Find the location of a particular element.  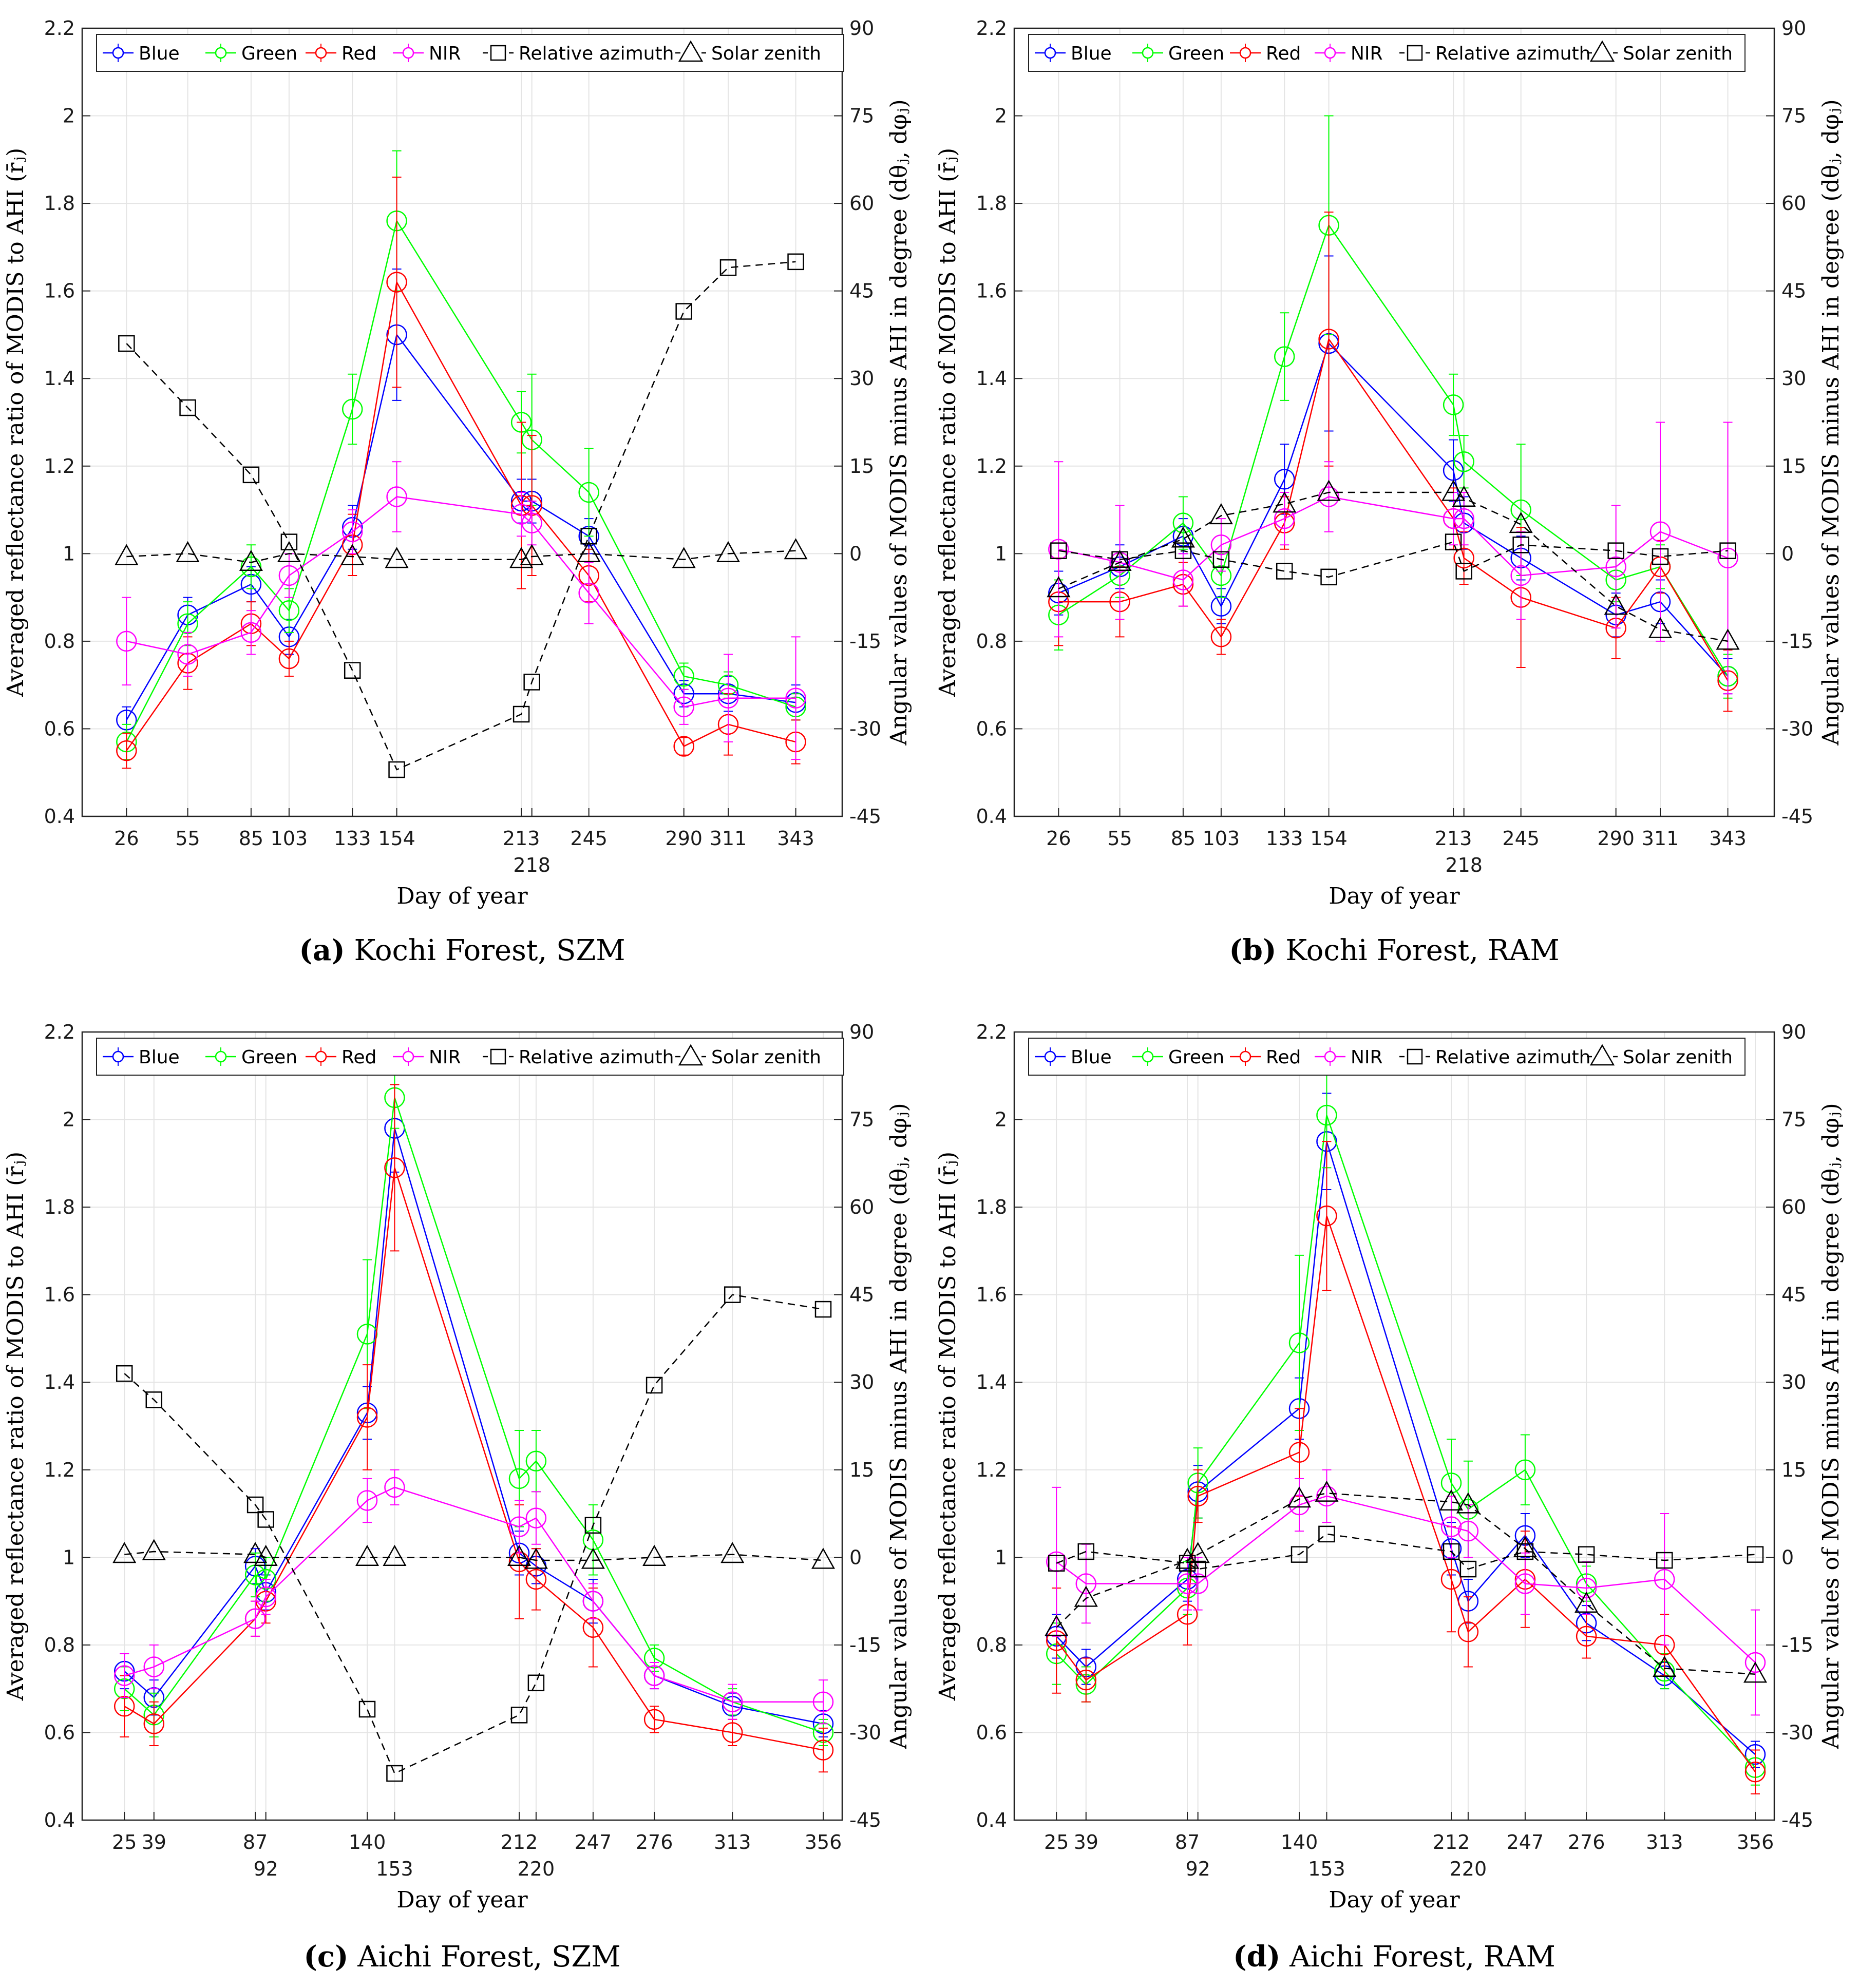

y-tick-label: 2.2 is located at coordinates (991, 29).